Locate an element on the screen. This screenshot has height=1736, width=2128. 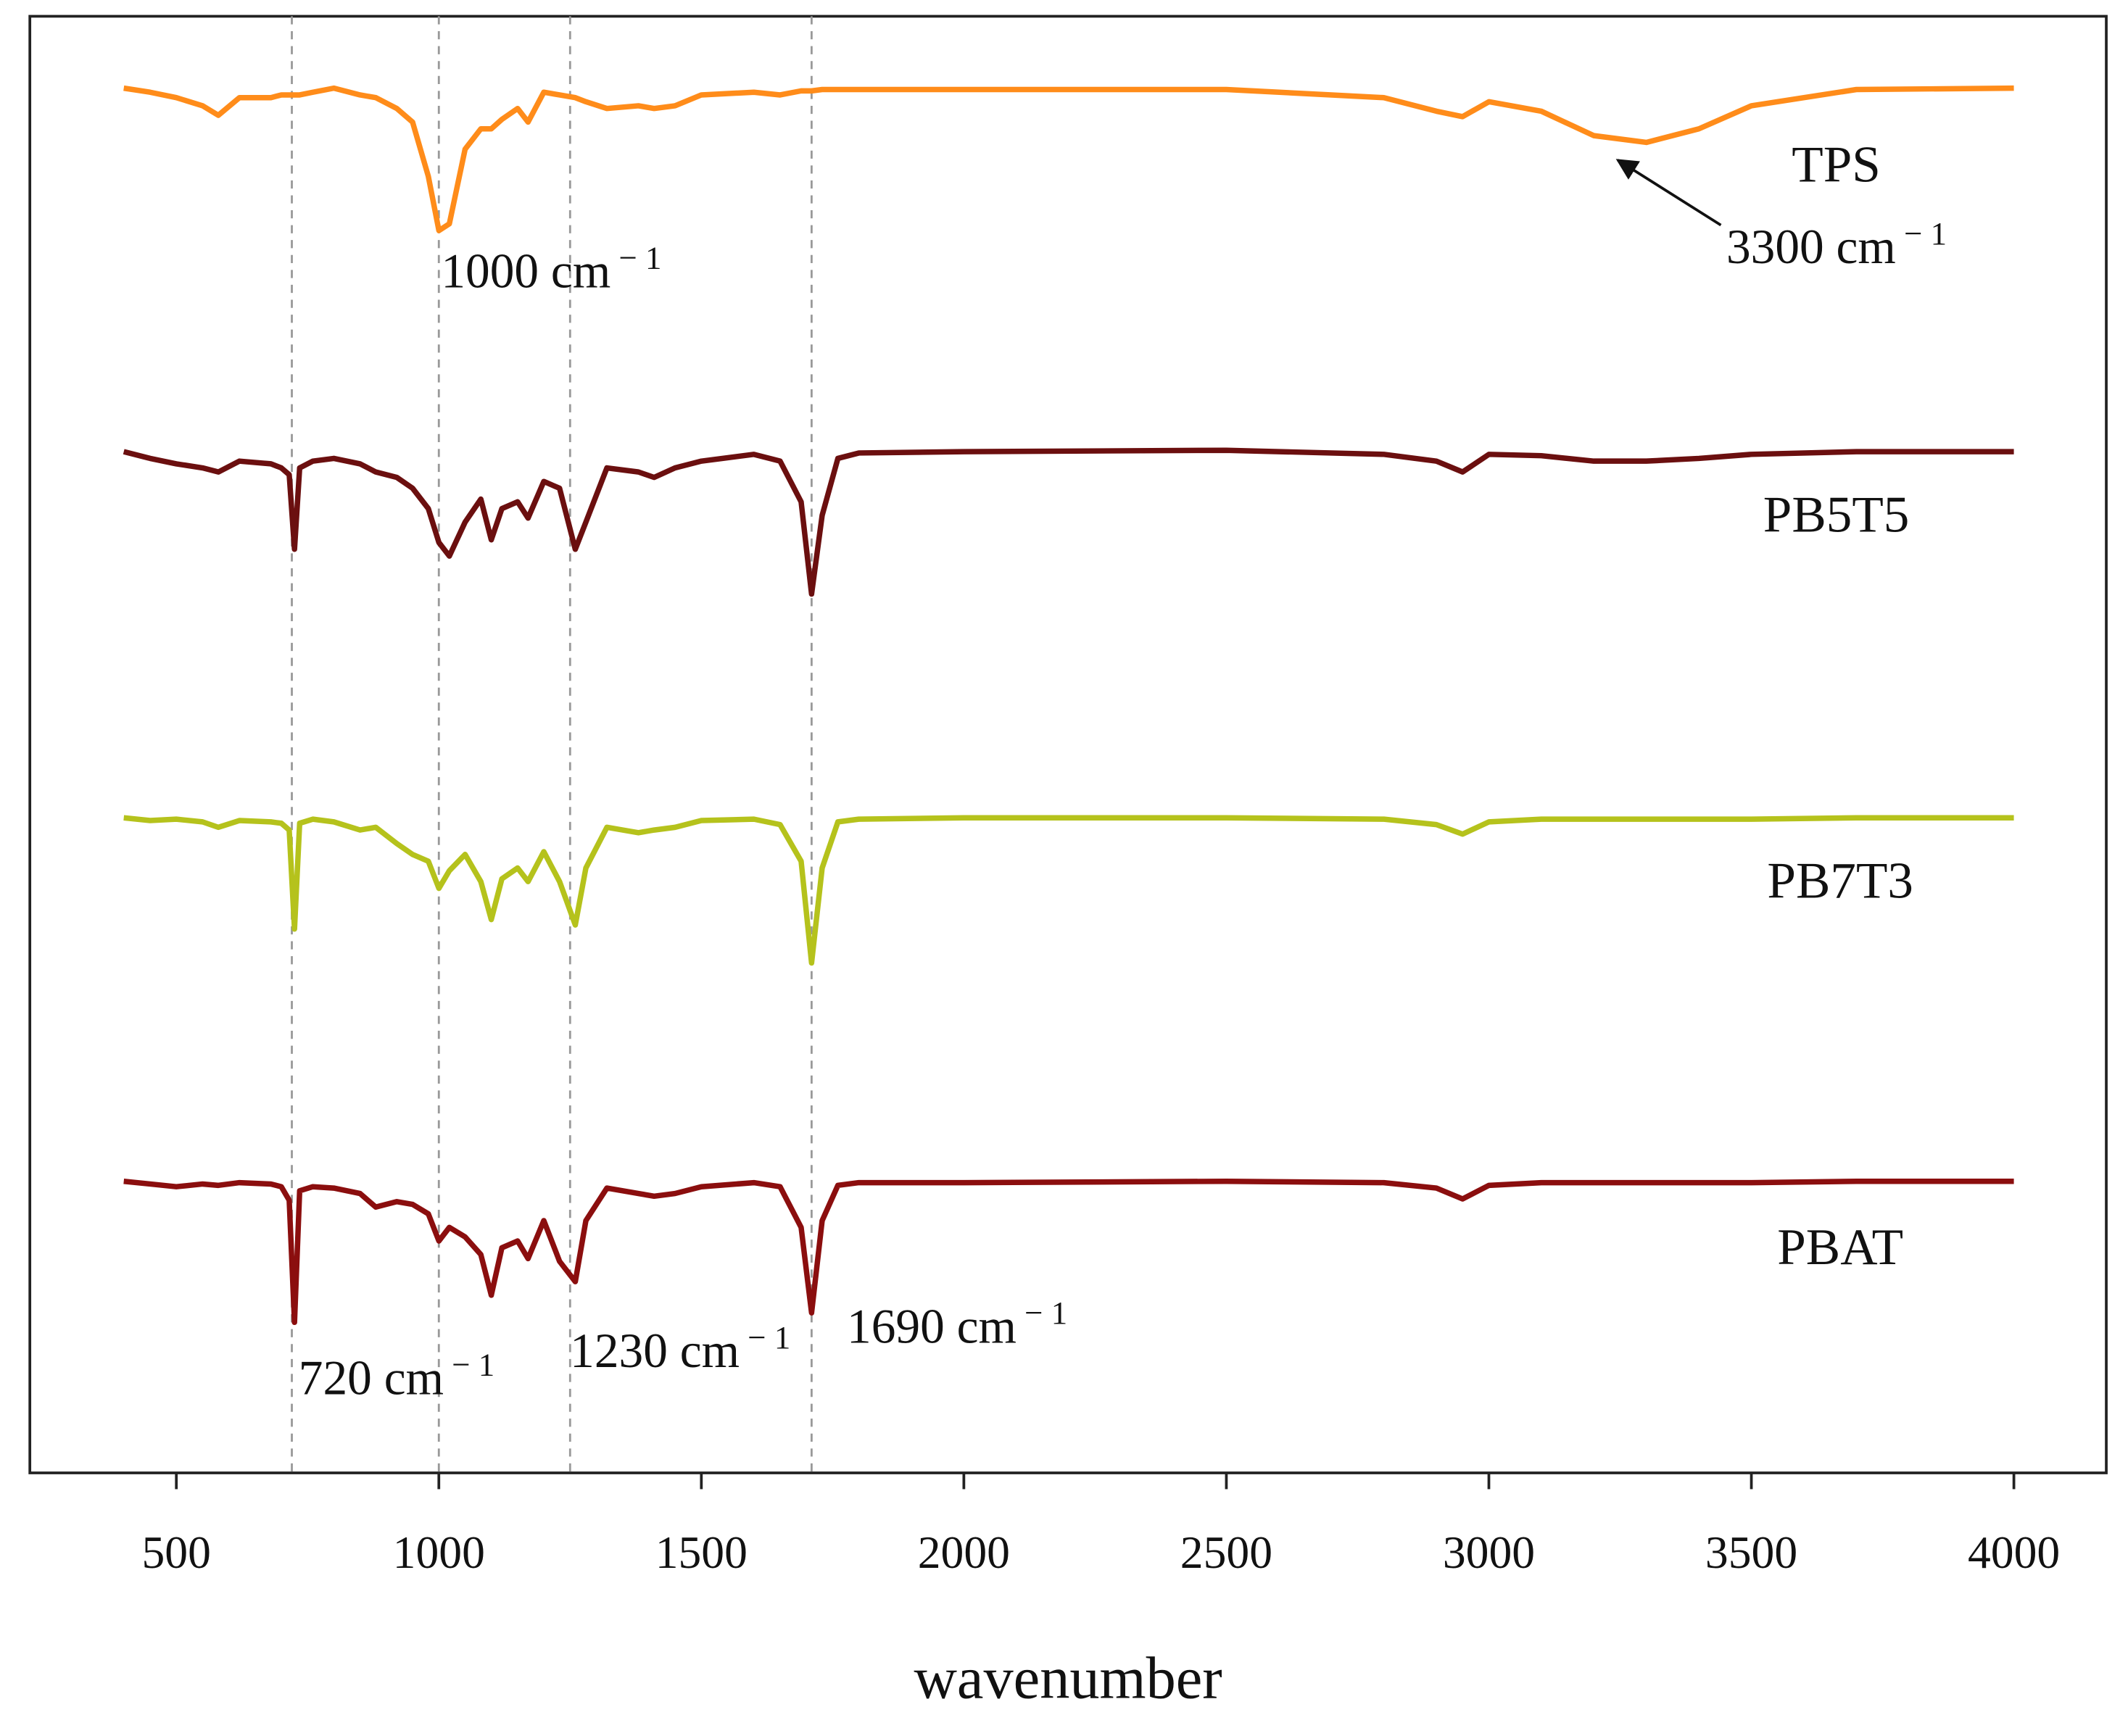
series-label: PB7T3 is located at coordinates (1840, 881).